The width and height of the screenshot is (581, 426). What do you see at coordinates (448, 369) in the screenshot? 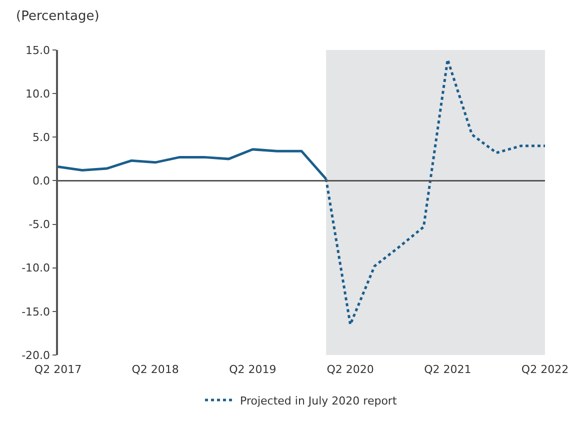
I see `x-tick-label: Q2 2021` at bounding box center [448, 369].